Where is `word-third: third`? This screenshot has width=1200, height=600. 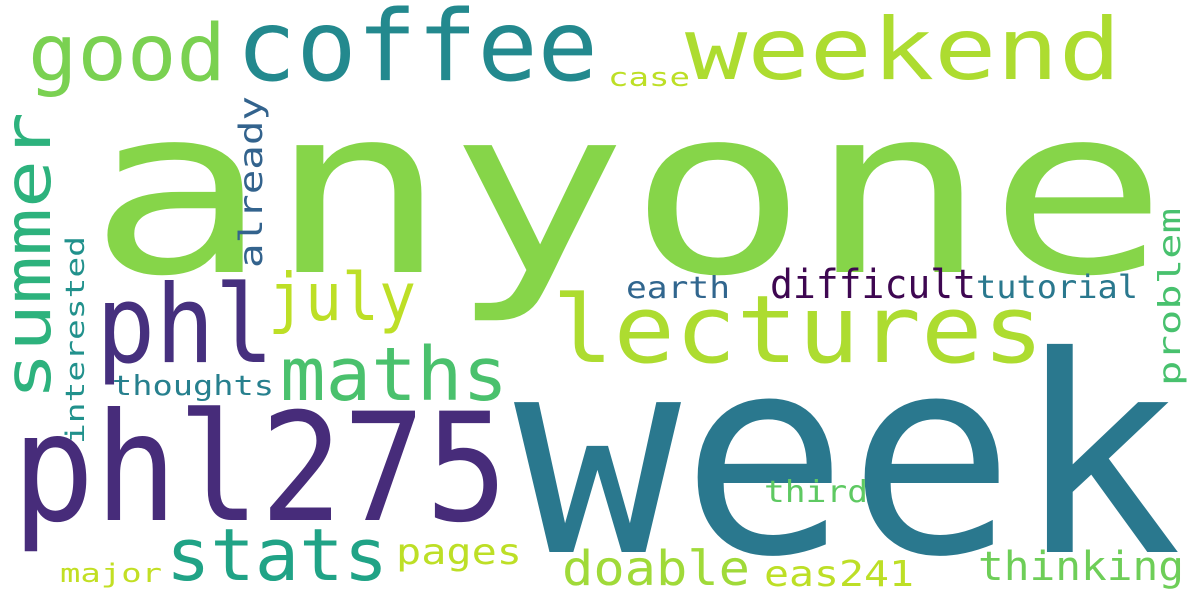
word-third: third is located at coordinates (816, 492).